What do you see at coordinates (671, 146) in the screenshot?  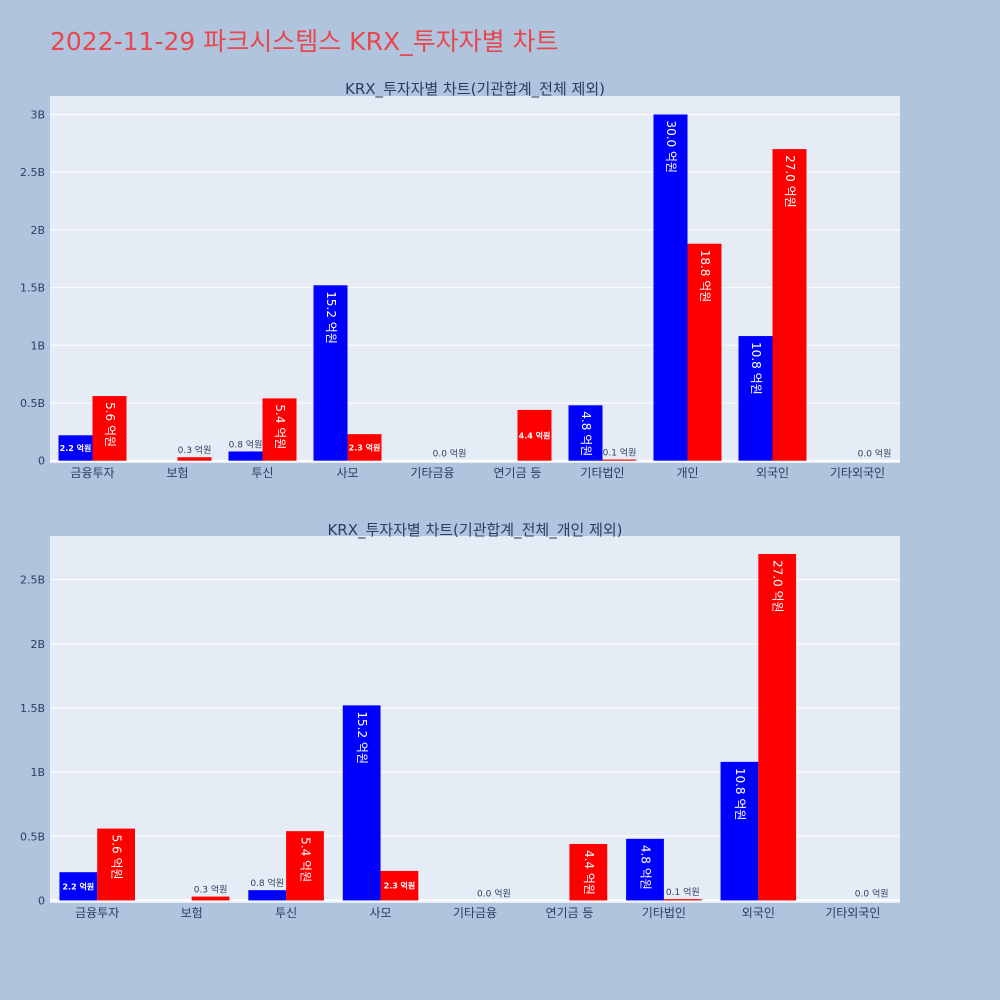 I see `data-label: 30.0 억원` at bounding box center [671, 146].